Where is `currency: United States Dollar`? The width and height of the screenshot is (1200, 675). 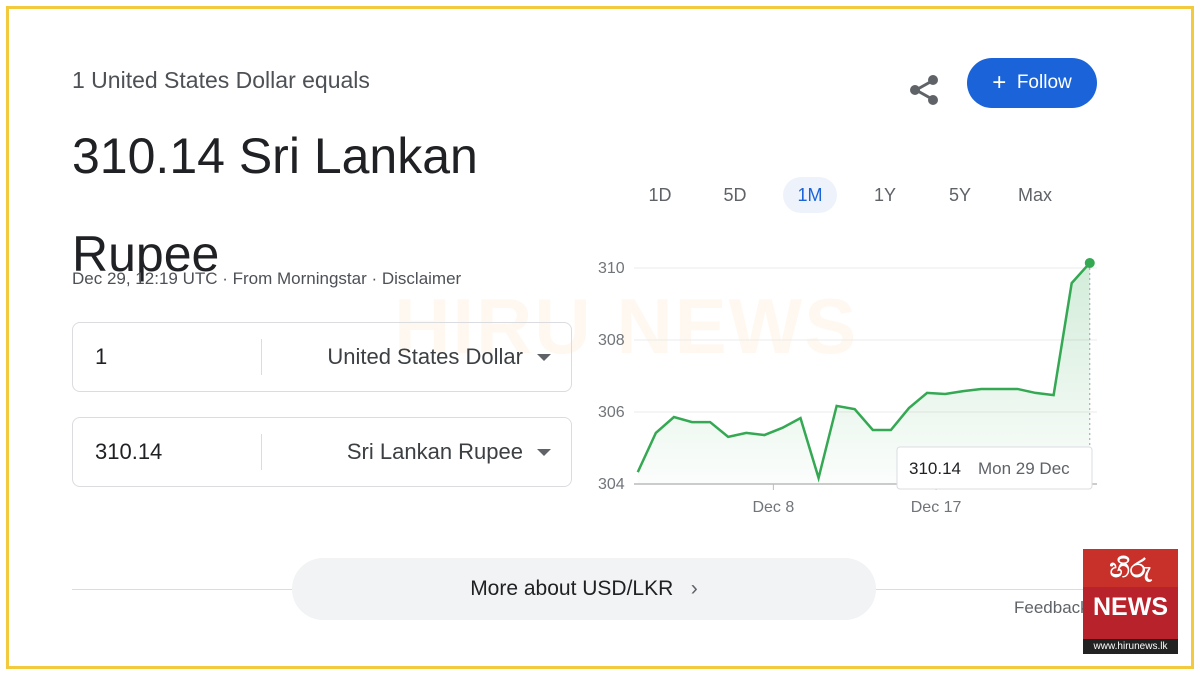 currency: United States Dollar is located at coordinates (425, 356).